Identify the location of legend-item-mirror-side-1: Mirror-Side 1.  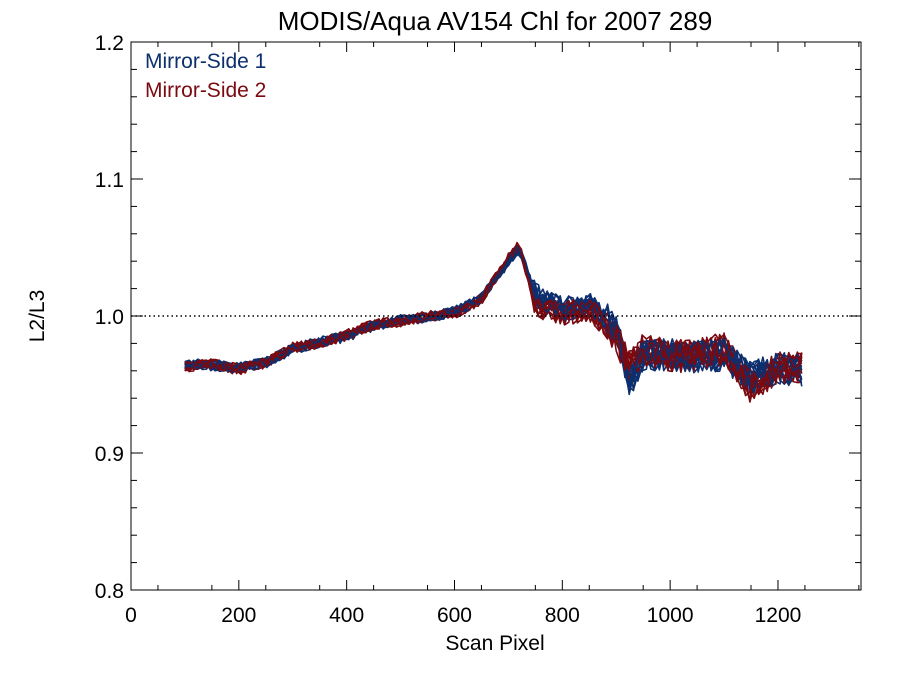
(205, 61).